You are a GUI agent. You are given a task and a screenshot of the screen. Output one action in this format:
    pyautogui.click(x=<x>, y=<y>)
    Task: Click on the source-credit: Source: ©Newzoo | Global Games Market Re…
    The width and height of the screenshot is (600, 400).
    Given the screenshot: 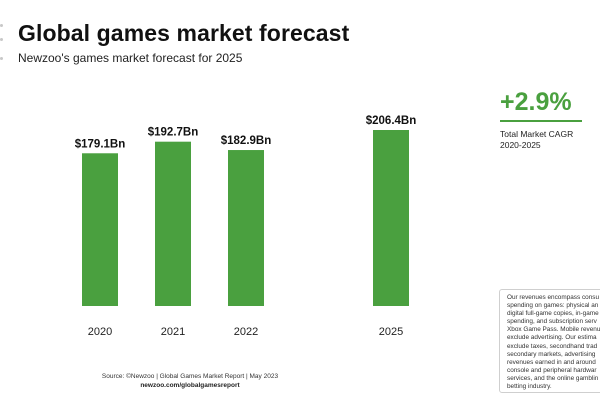 What is the action you would take?
    pyautogui.click(x=190, y=376)
    